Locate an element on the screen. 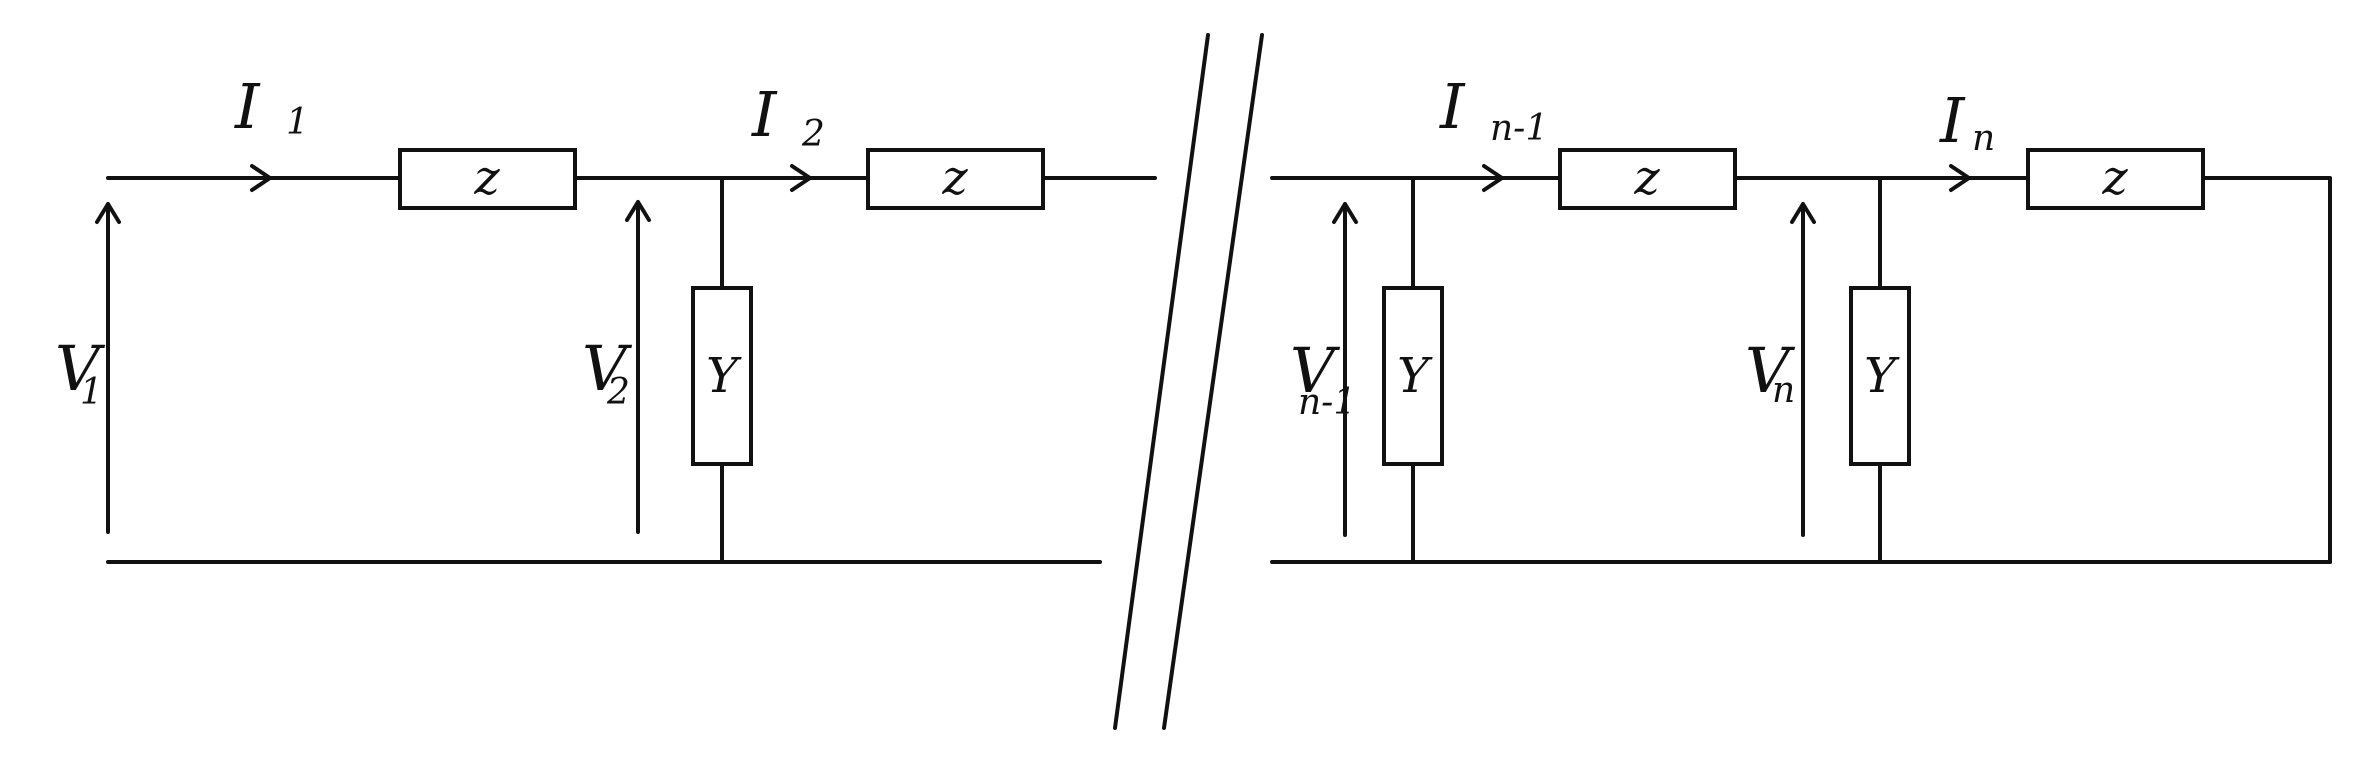 The height and width of the screenshot is (767, 2360). voltage-arrow-vn is located at coordinates (1803, 369).